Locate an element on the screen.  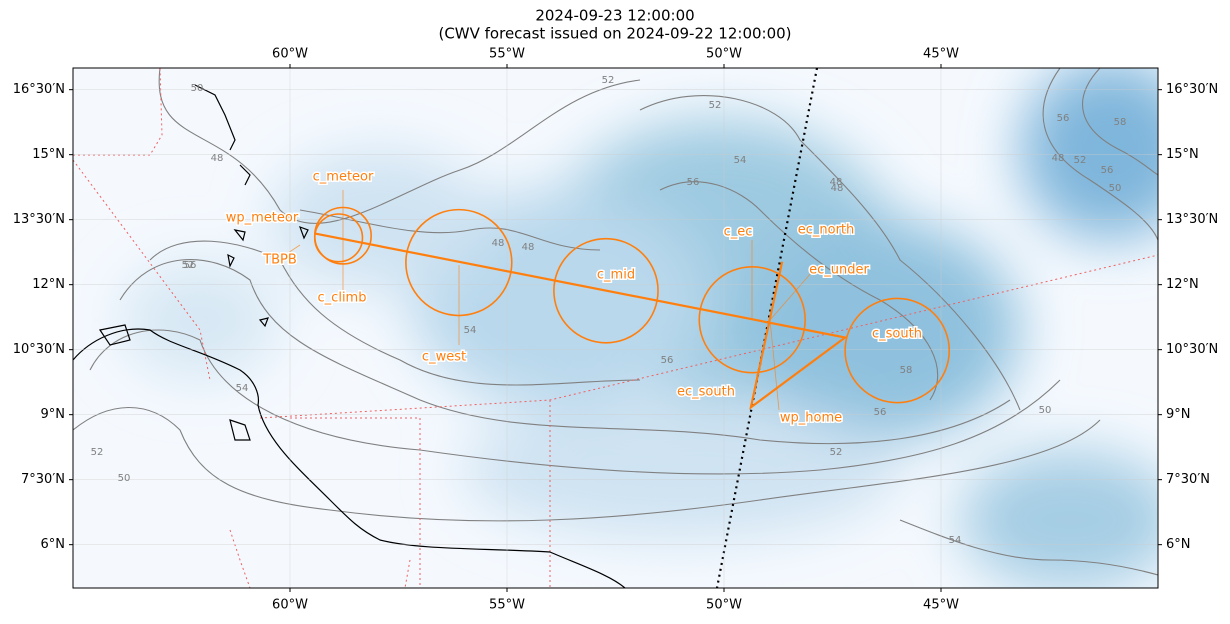
circle-label: c_ec is located at coordinates (738, 232).